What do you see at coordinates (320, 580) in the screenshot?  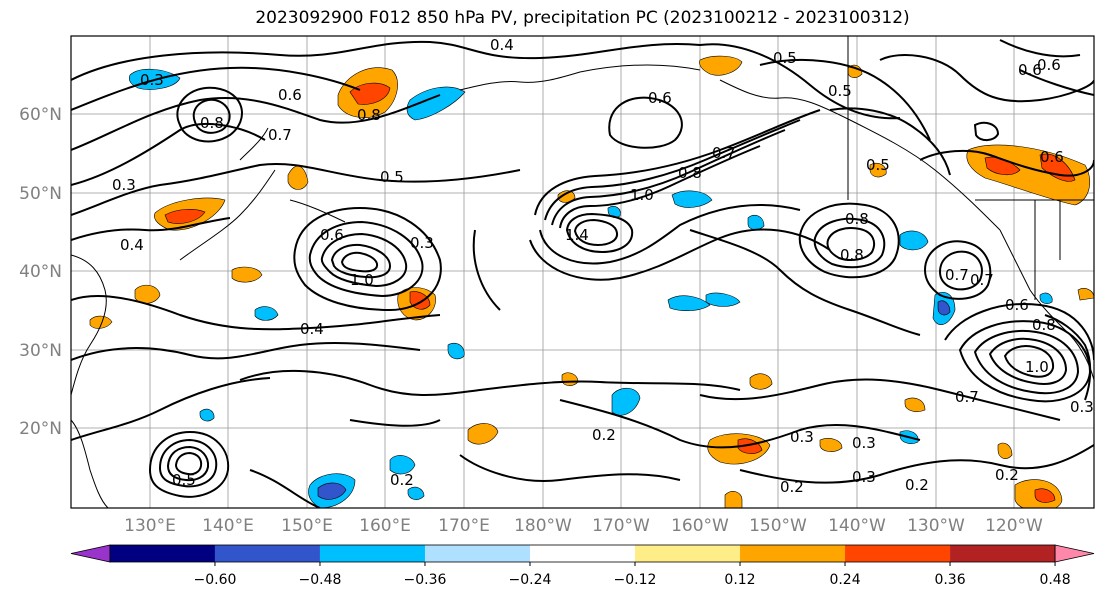 I see `colorbar-tick-label: −0.48` at bounding box center [320, 580].